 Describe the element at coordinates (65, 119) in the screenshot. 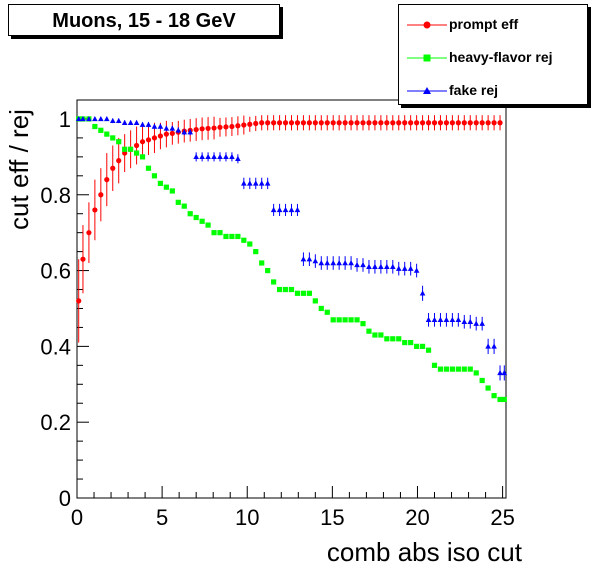

I see `y-tick-label: 1` at that location.